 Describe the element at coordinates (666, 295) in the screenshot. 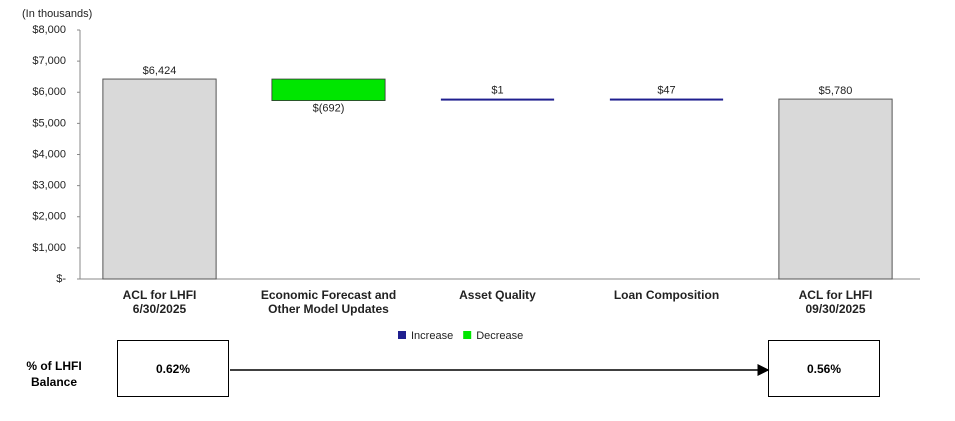

I see `x-tick-label: Loan Composition` at that location.